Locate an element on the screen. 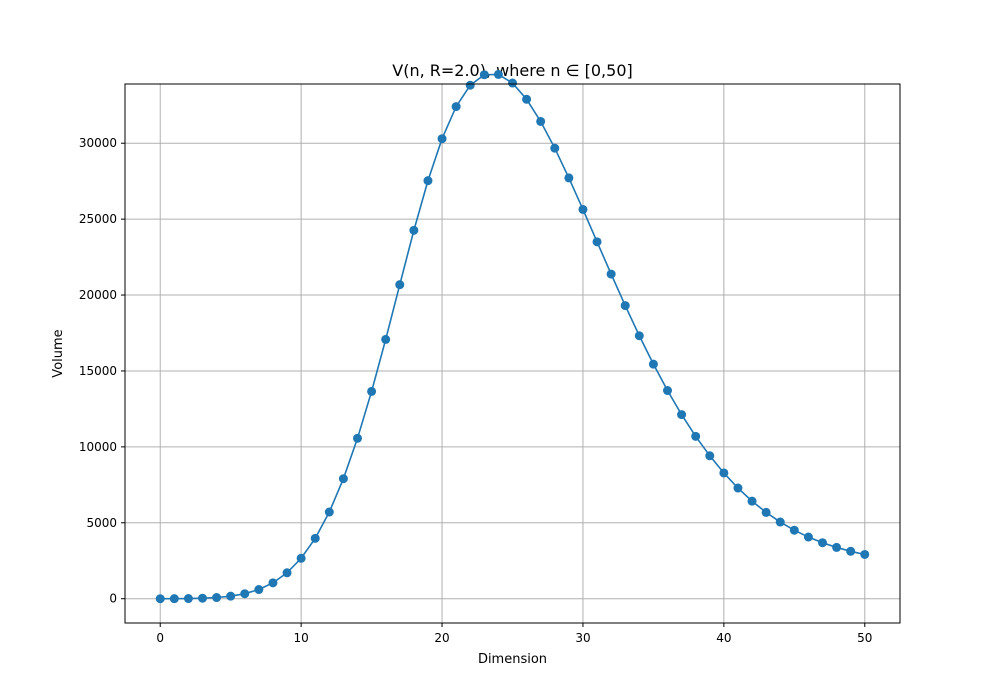 The height and width of the screenshot is (700, 1000). chart-title: V(n, R=2.0), where n ∈ [0,50] is located at coordinates (512, 70).